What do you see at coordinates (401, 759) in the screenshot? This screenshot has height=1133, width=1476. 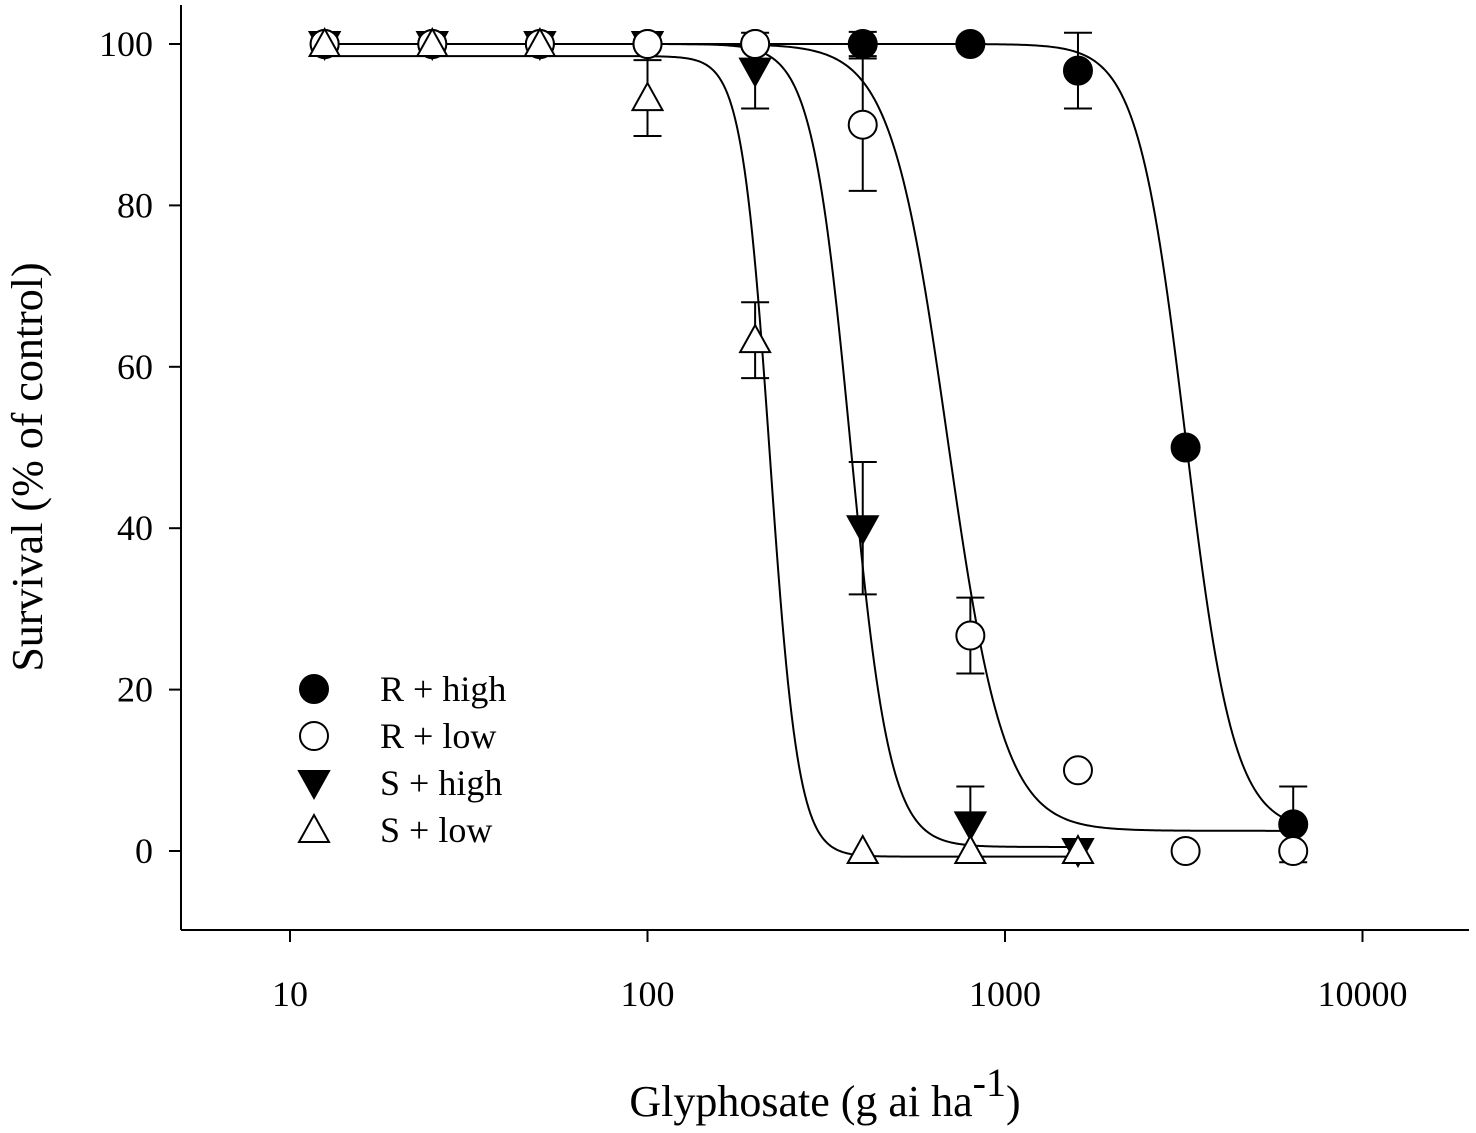 I see `legend: R + high R + low S + high S + low` at bounding box center [401, 759].